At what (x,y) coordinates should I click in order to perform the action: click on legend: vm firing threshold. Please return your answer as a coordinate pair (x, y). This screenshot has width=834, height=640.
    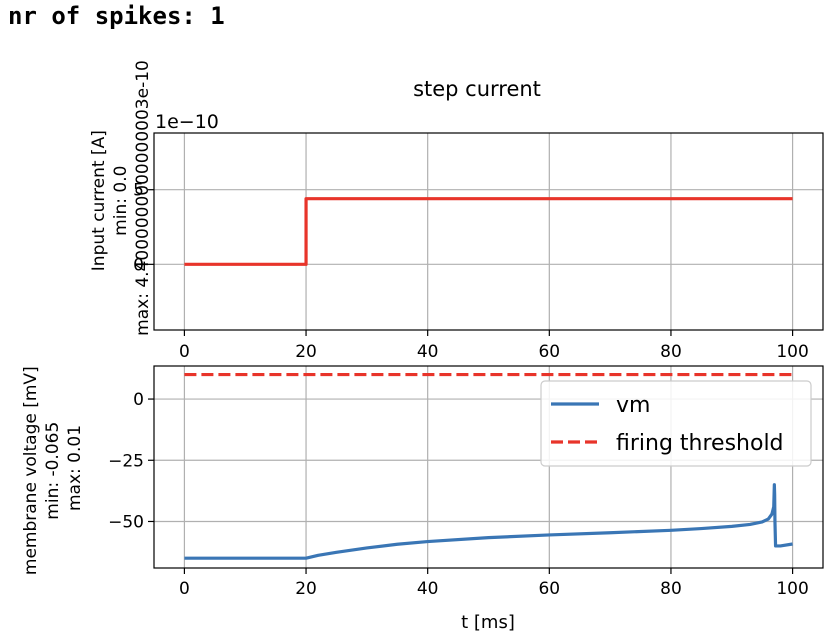
    Looking at the image, I should click on (676, 423).